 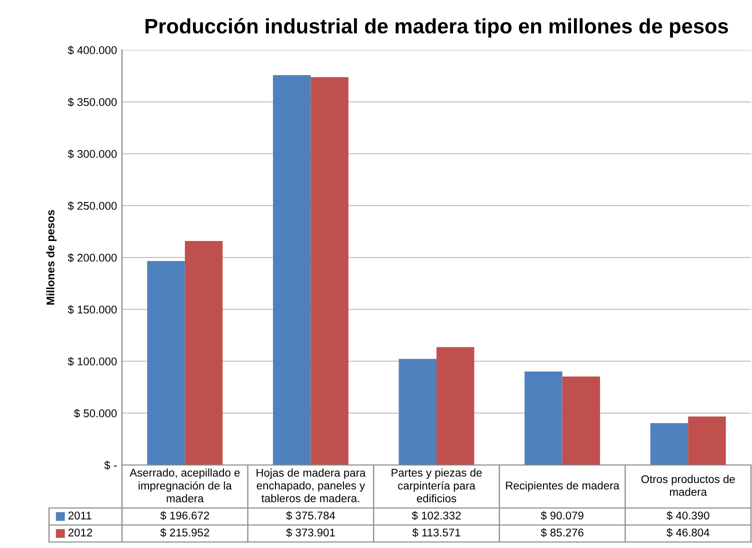 What do you see at coordinates (436, 515) in the screenshot?
I see `data-label: $ 102.332` at bounding box center [436, 515].